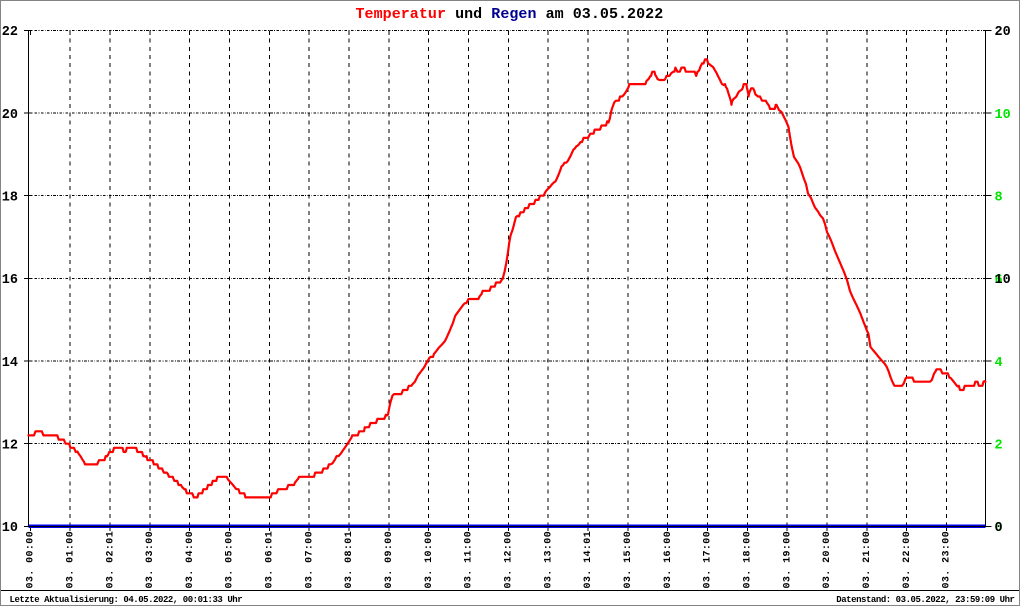  I want to click on svg-text: 03. 21:00, so click(867, 560).